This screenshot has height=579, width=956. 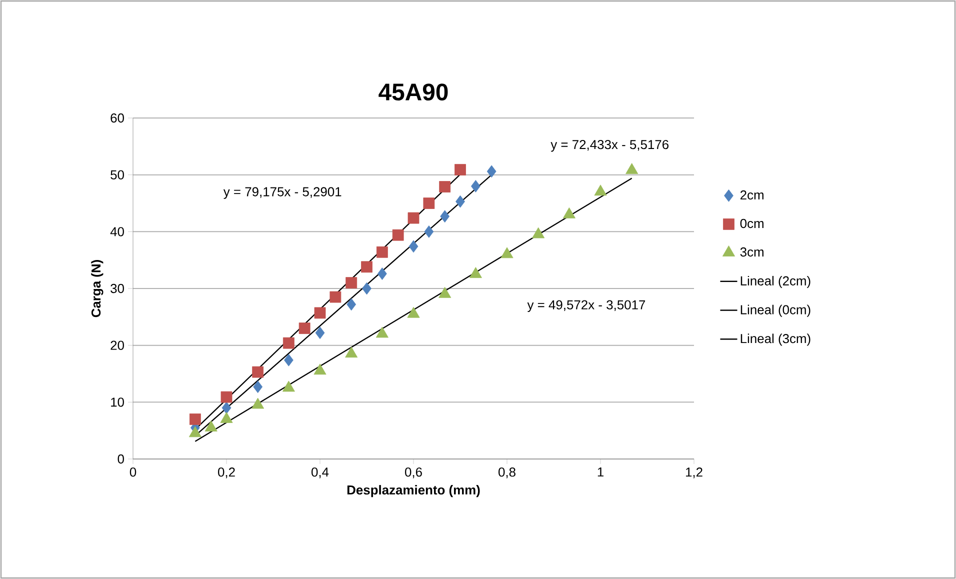 I want to click on y-tick-label: 60, so click(x=117, y=118).